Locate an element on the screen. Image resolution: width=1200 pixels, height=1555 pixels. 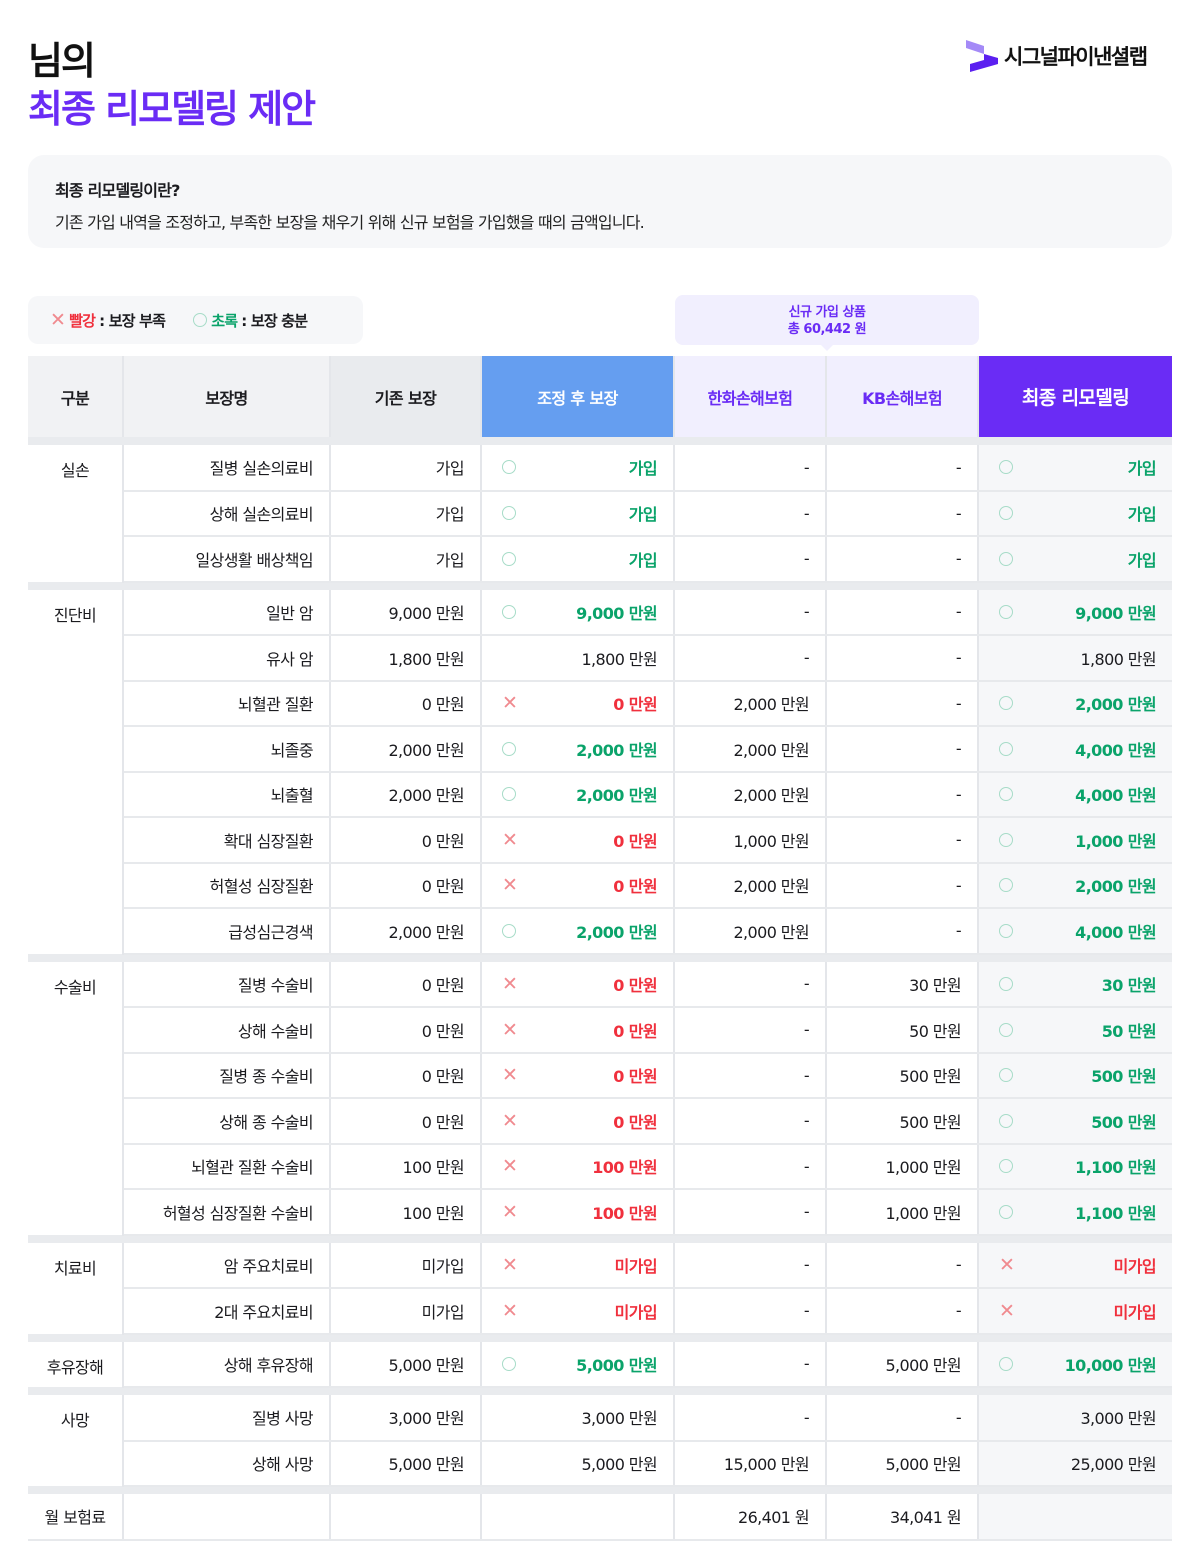
page-title: 최종 리모델링 제안 is located at coordinates (172, 109).